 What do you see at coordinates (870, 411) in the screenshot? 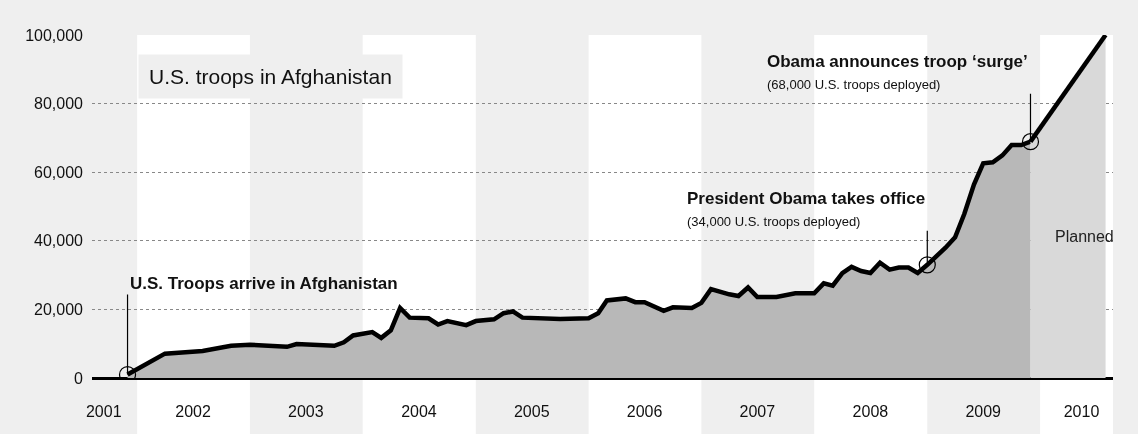
I see `x-tick-label: 2008` at bounding box center [870, 411].